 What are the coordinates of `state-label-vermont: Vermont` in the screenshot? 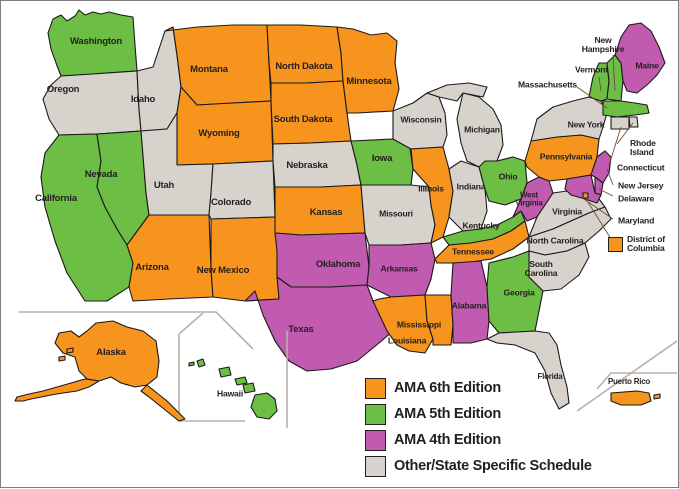 It's located at (591, 69).